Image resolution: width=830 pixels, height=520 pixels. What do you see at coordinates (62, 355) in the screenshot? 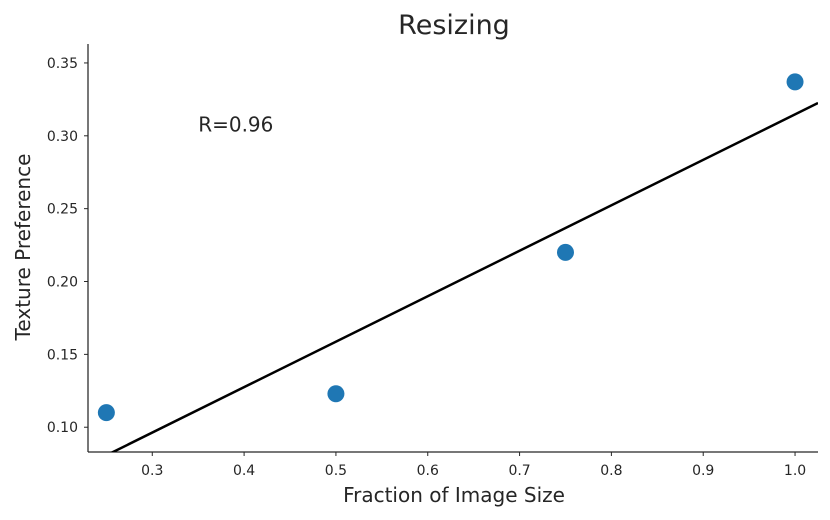
I see `y-tick-label: 0.15` at bounding box center [62, 355].